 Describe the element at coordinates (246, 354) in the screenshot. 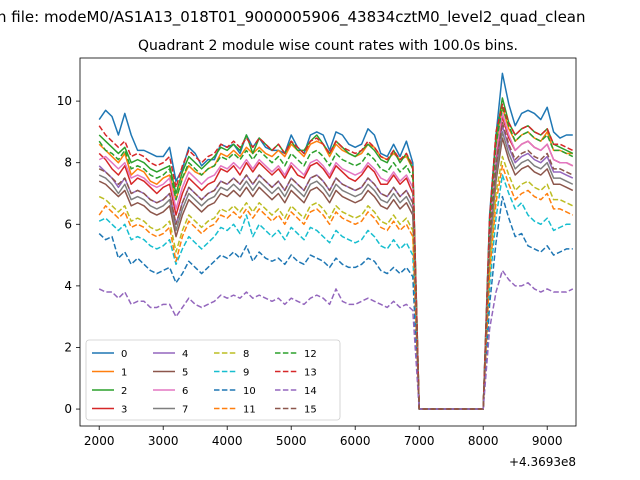

I see `legend-label: 8` at that location.